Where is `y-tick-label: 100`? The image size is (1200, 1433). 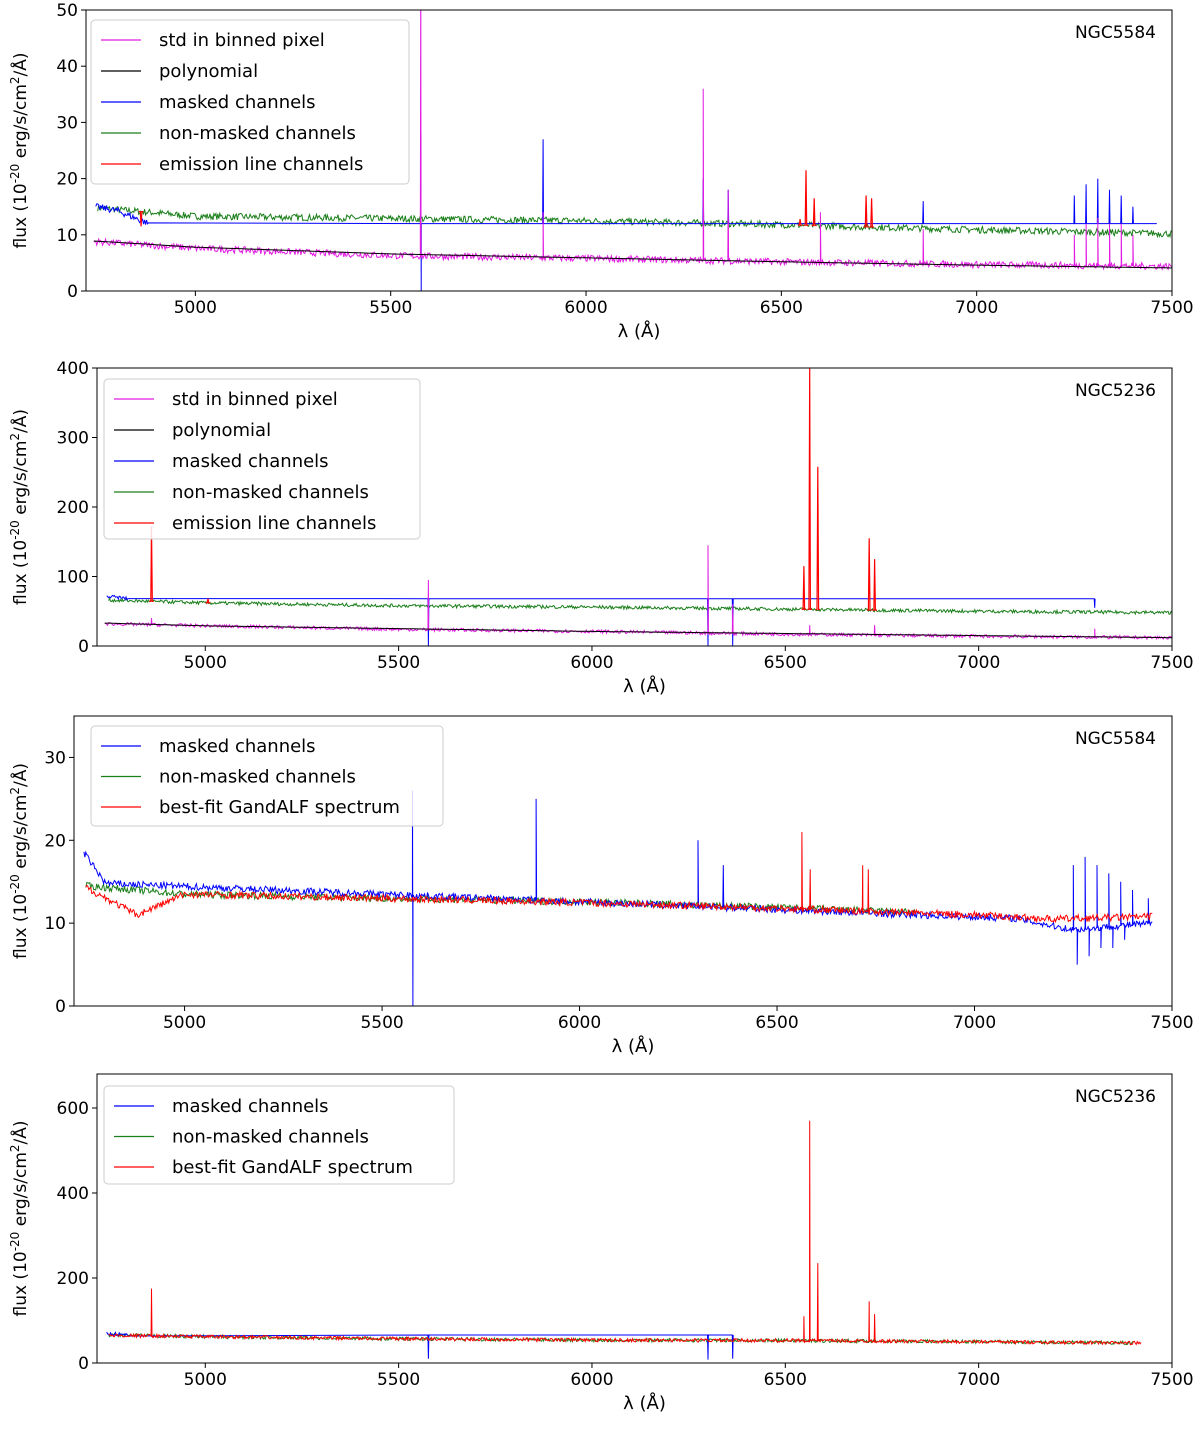
y-tick-label: 100 is located at coordinates (73, 578).